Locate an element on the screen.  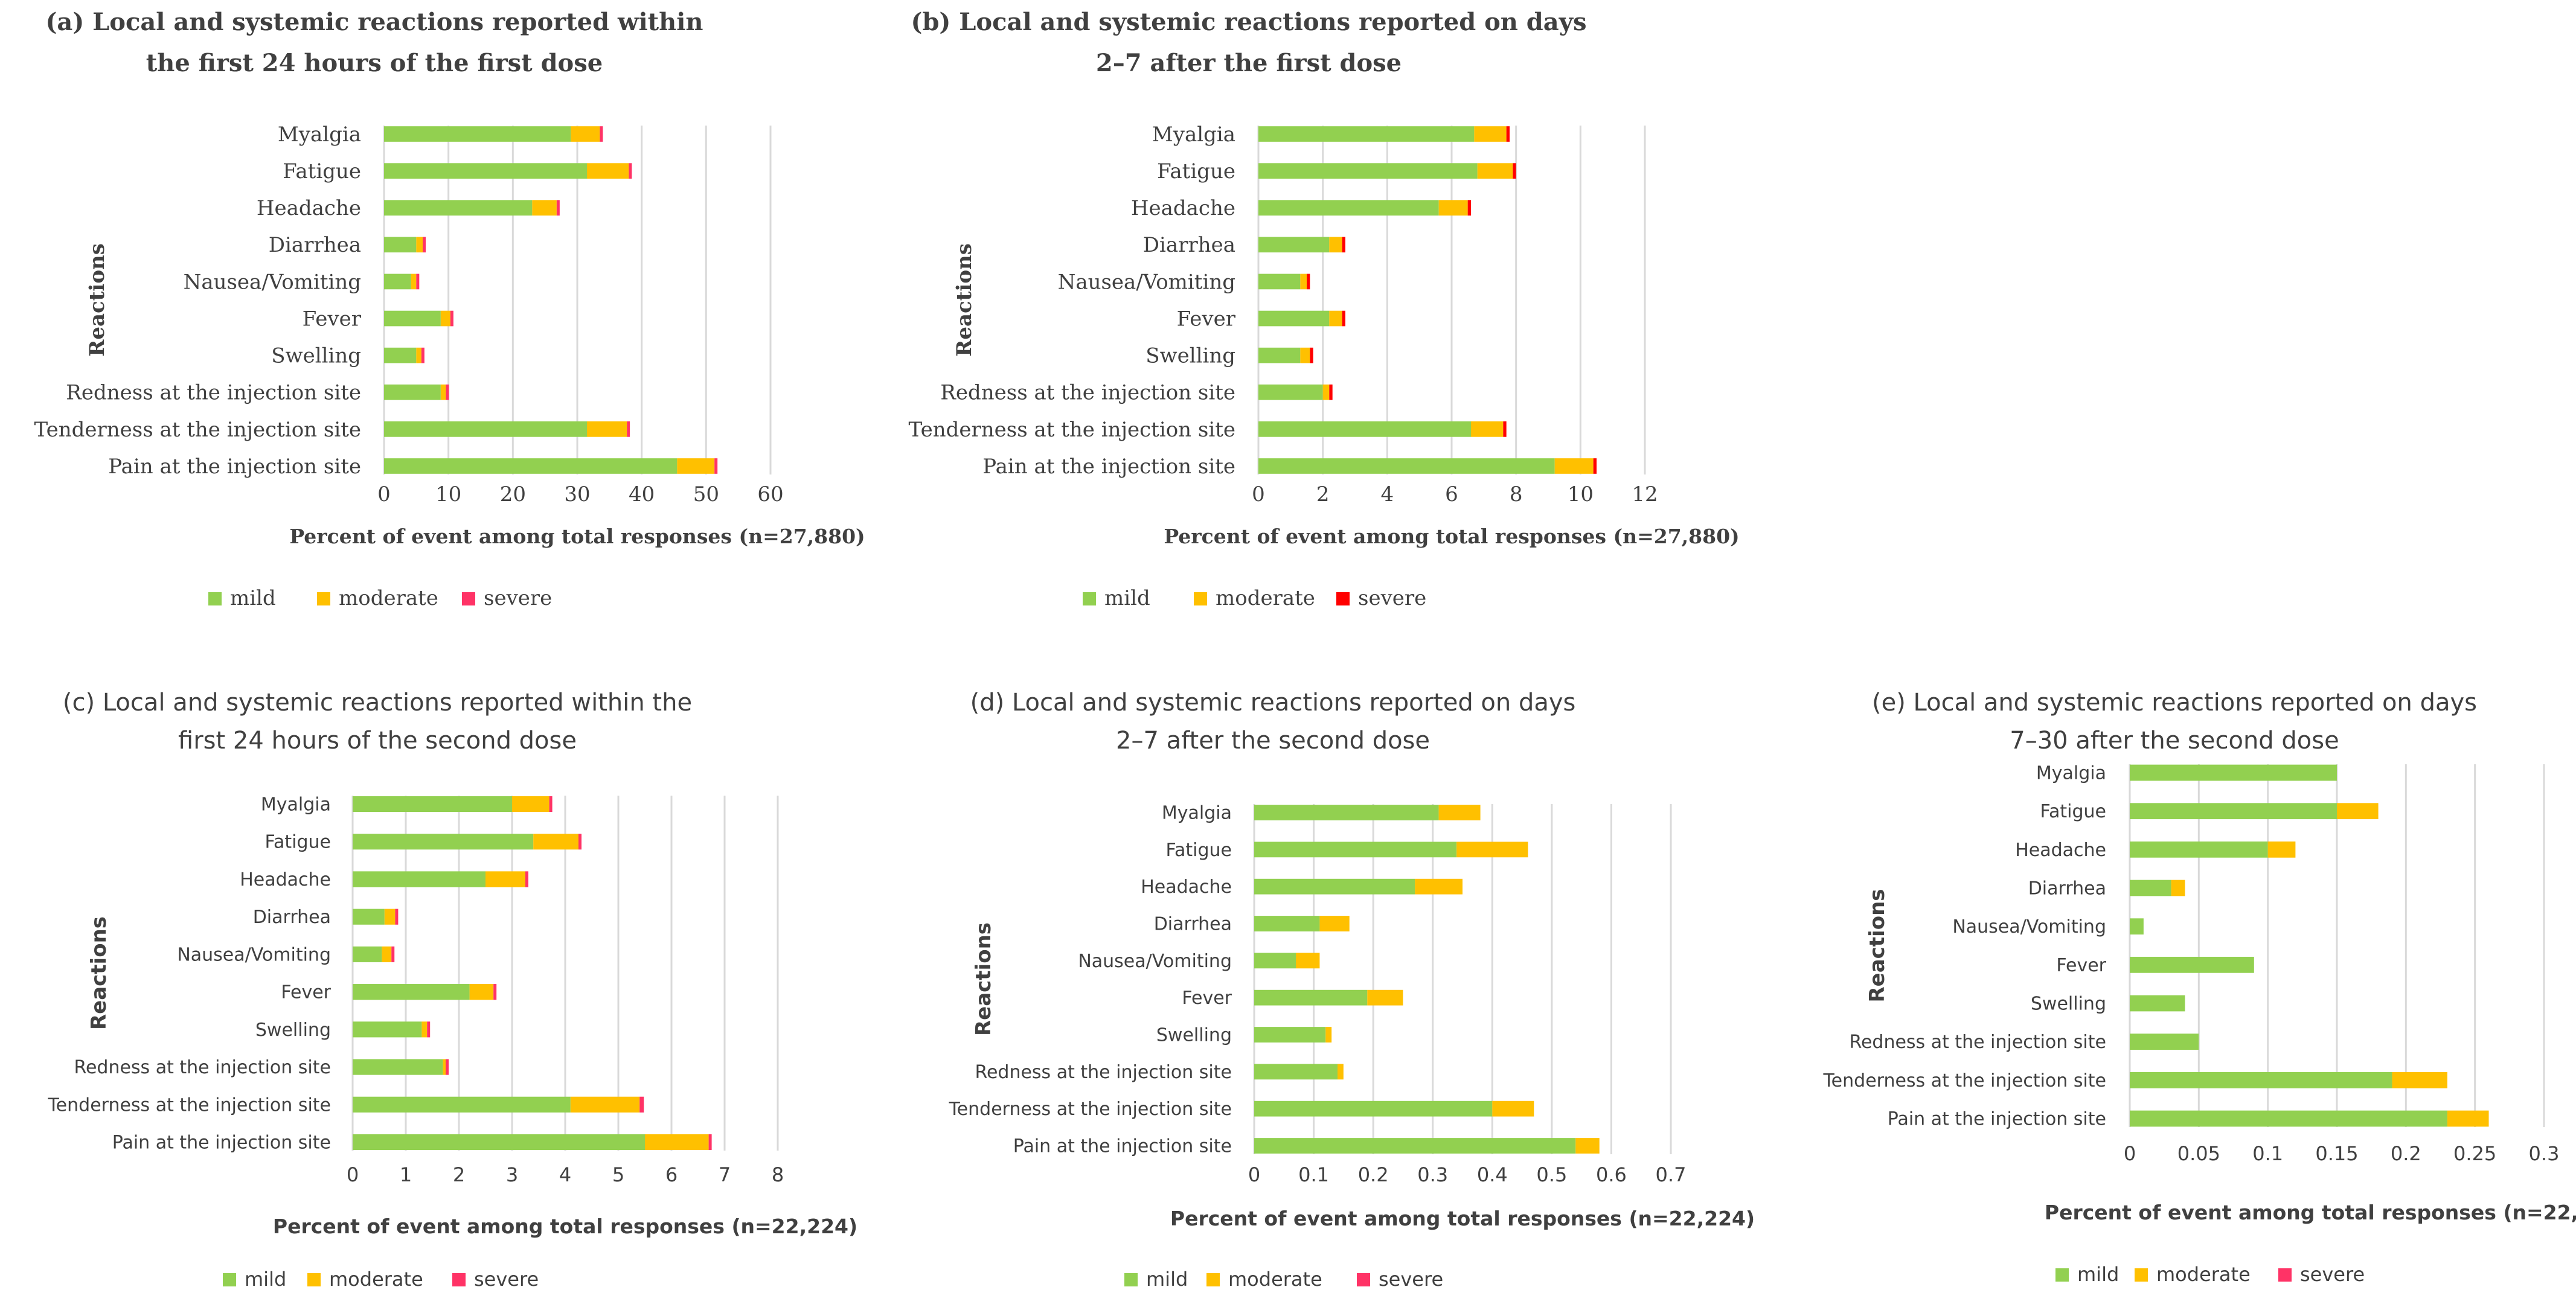
chart-e-category-label: Tenderness at the injection site is located at coordinates (1964, 1080).